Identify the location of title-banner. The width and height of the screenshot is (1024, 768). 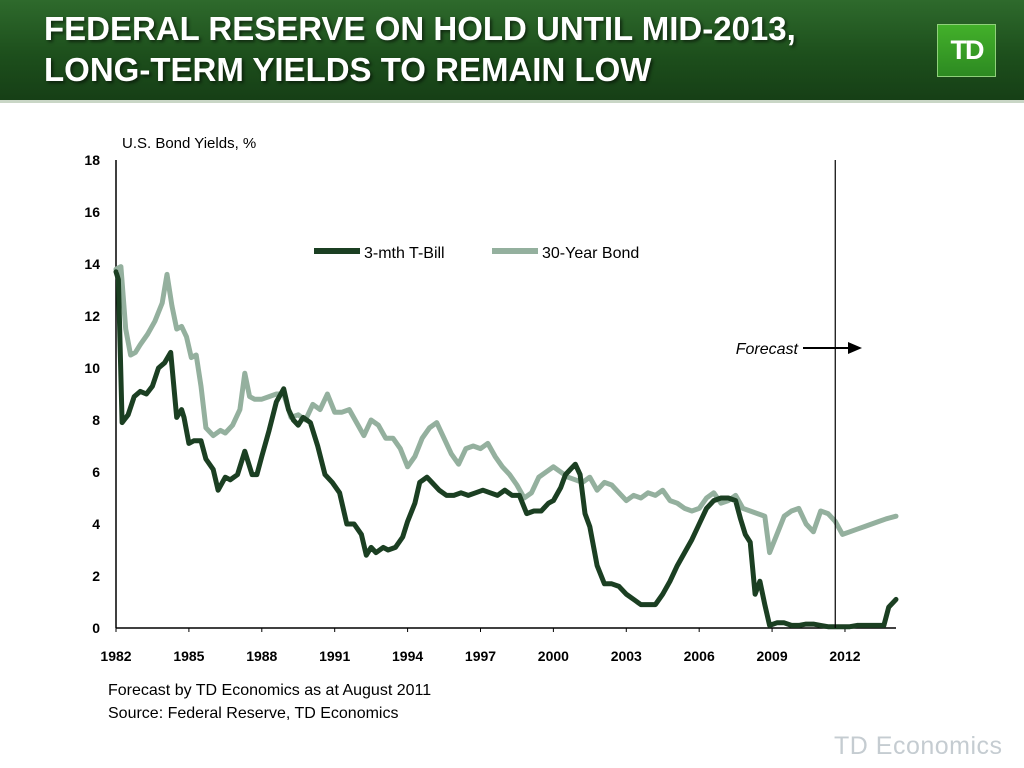
(512, 50).